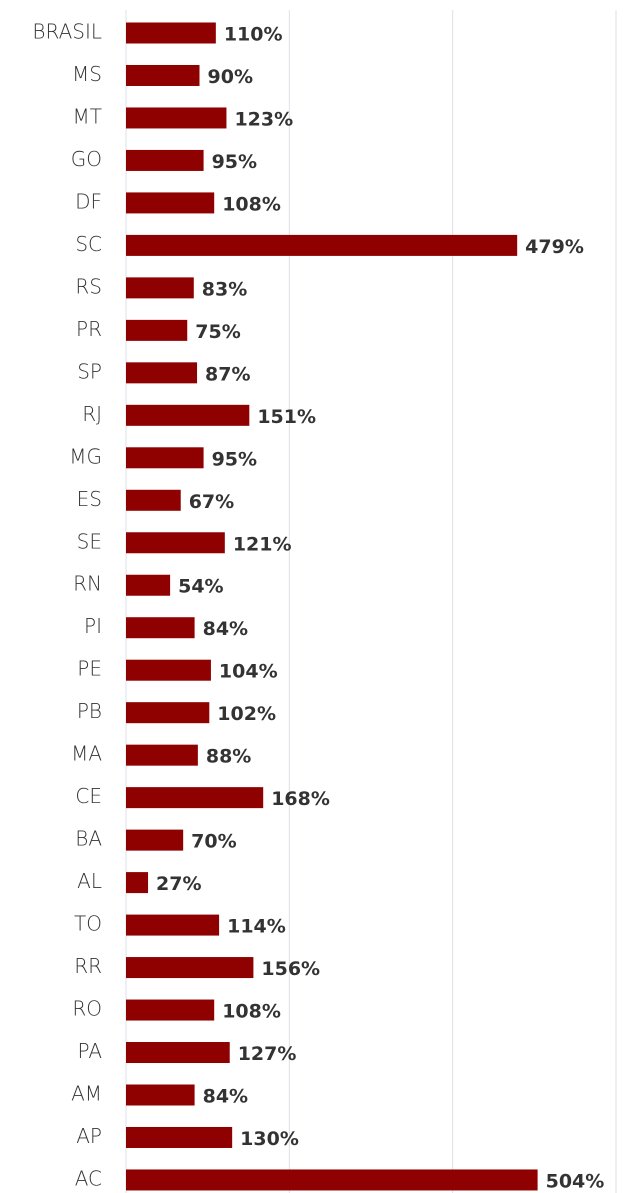  I want to click on y-tick-label: MG, so click(85, 456).